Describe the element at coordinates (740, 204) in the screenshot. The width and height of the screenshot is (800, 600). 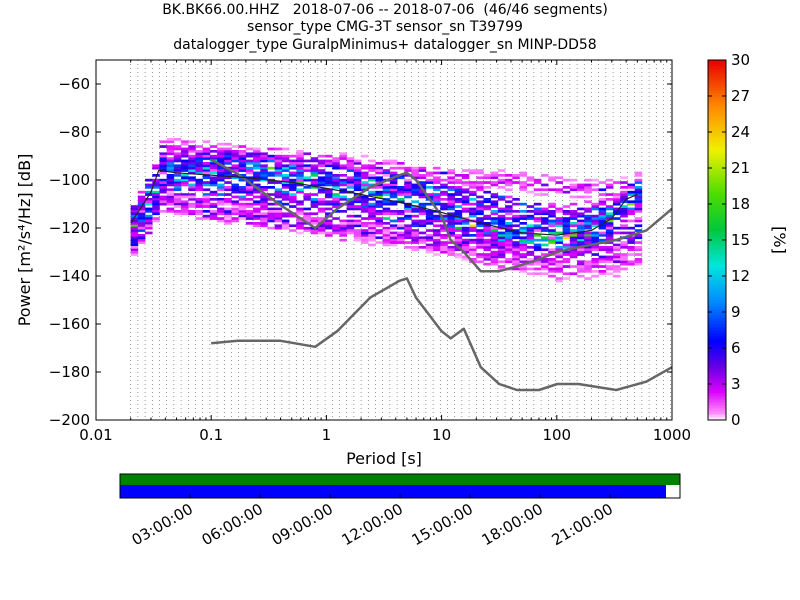
I see `colorbar-tick-label: 18` at that location.